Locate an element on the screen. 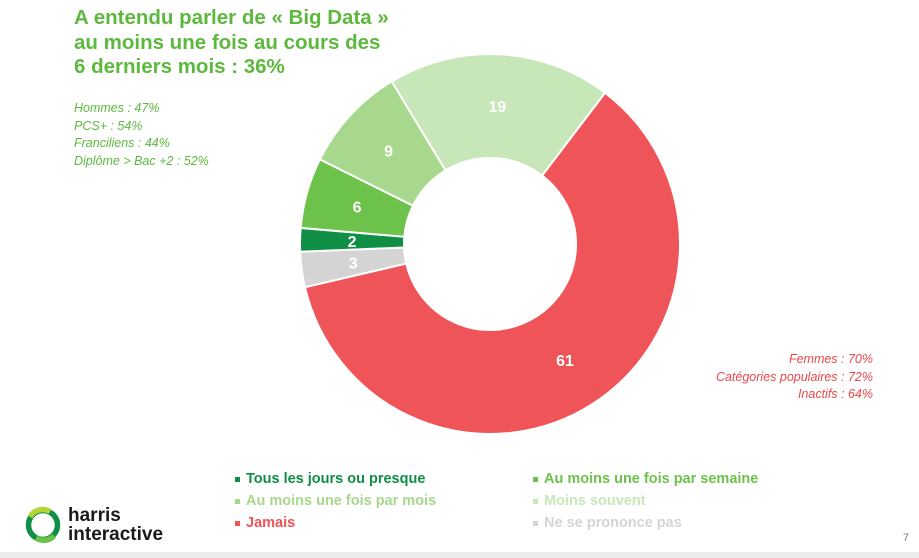  legend-item-1: Tous les jours ou presque is located at coordinates (384, 479).